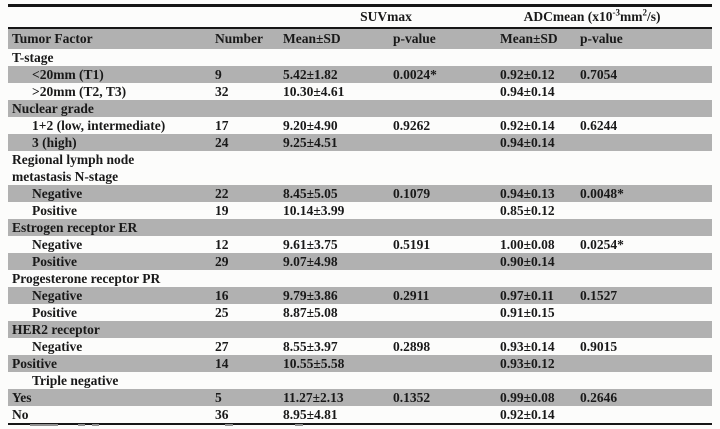 Image resolution: width=720 pixels, height=429 pixels. Describe the element at coordinates (527, 312) in the screenshot. I see `adc-mean-cell: 0.91±0.15` at that location.